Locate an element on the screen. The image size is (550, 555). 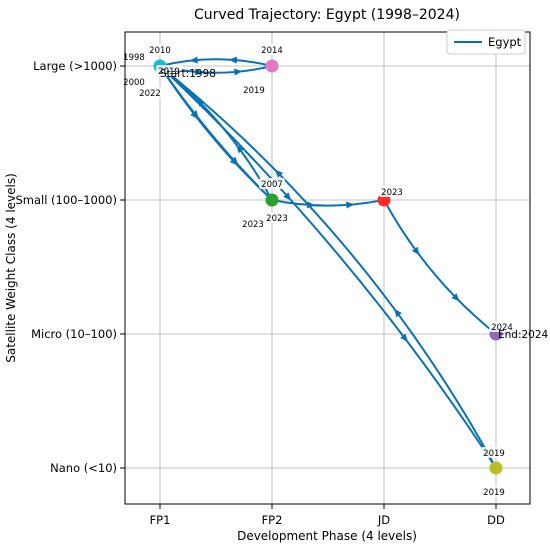
year-label: 1998 is located at coordinates (134, 58).